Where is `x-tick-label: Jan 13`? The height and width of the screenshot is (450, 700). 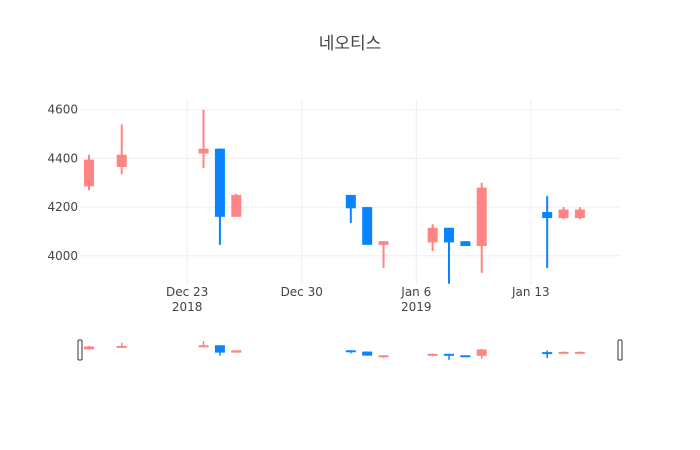
x-tick-label: Jan 13 is located at coordinates (530, 292).